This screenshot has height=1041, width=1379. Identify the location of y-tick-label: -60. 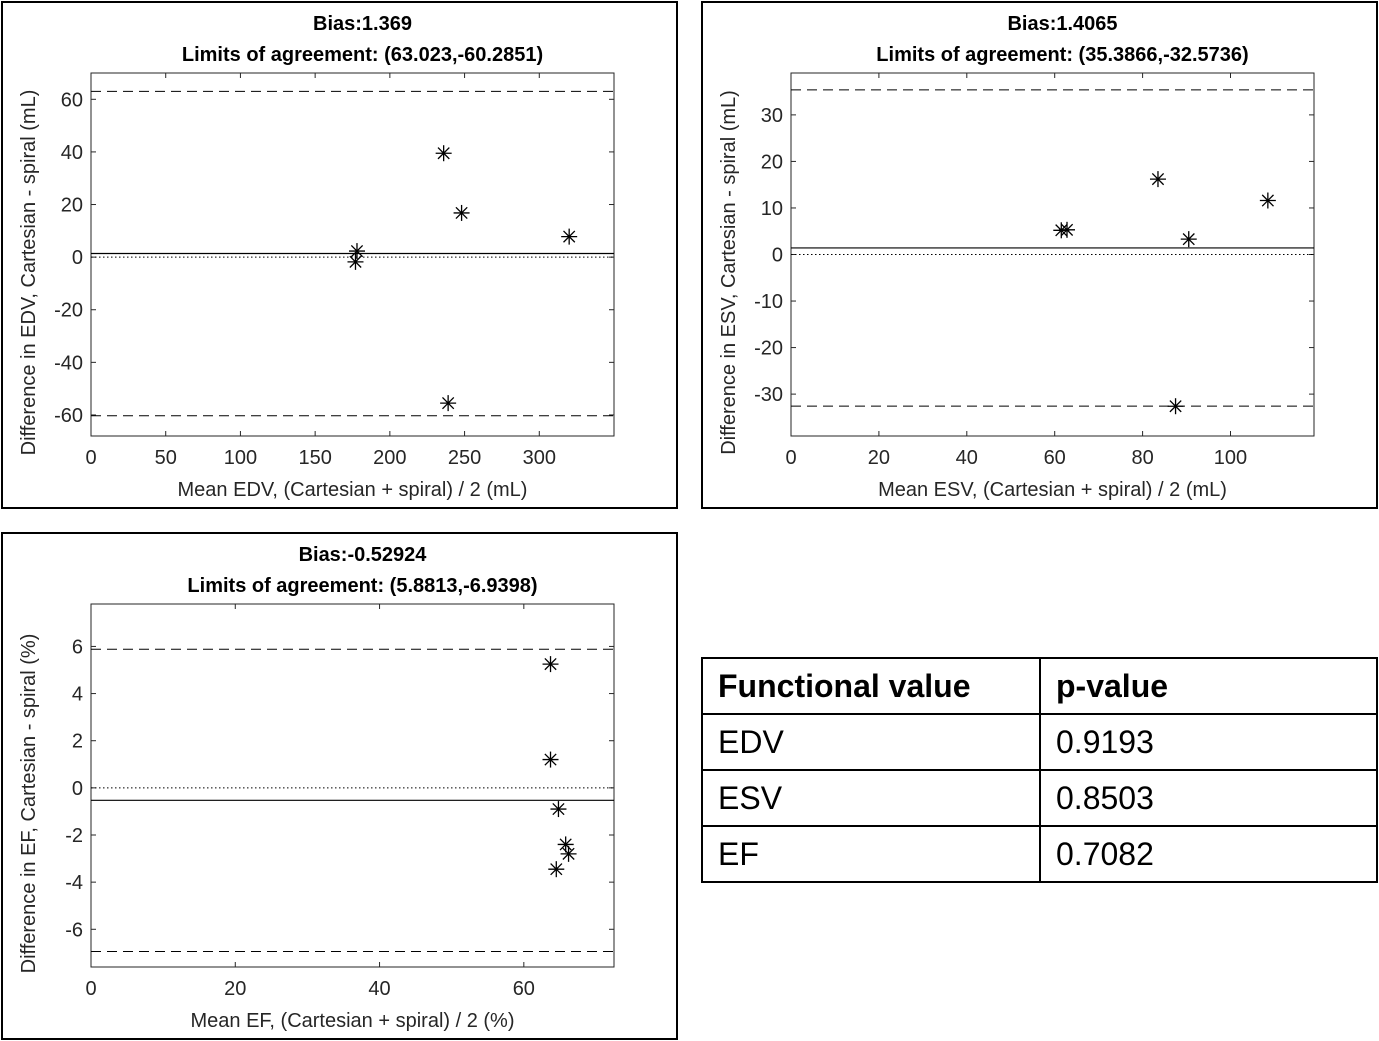
(68, 416).